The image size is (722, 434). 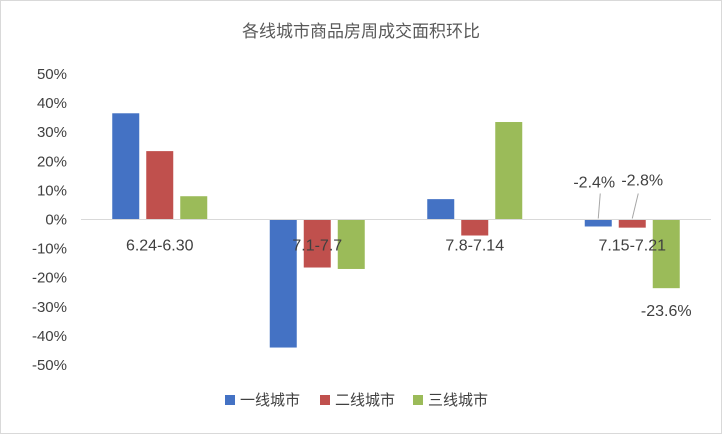 What do you see at coordinates (52, 103) in the screenshot?
I see `y-tick-label: 40%` at bounding box center [52, 103].